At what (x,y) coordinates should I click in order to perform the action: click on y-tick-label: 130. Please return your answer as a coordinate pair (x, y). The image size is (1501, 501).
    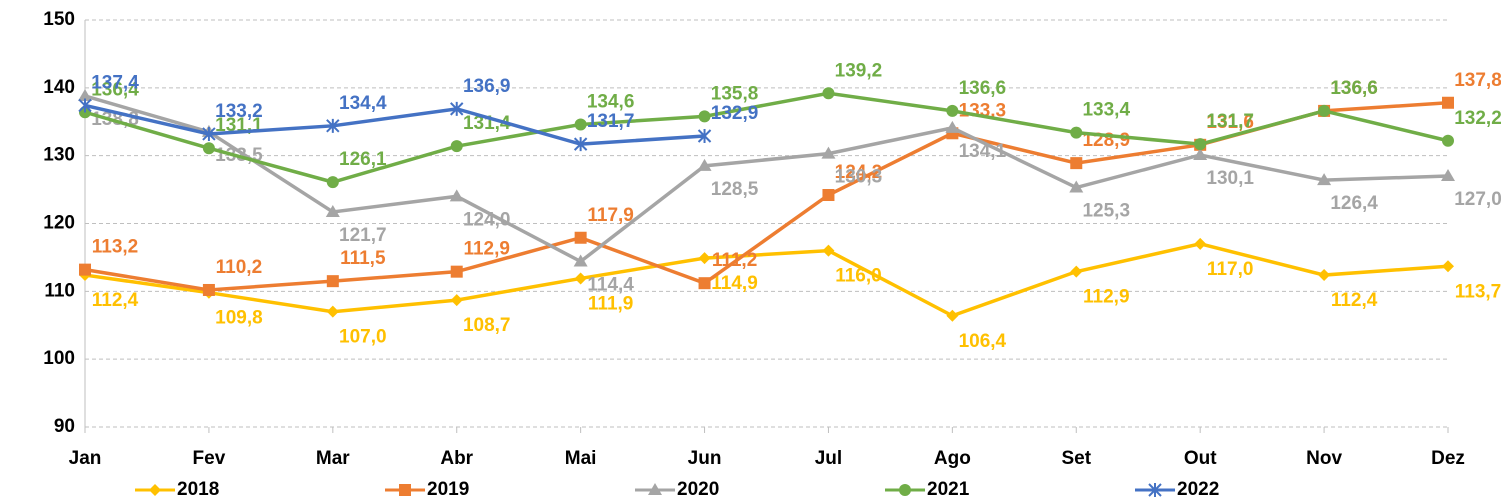
    Looking at the image, I should click on (59, 155).